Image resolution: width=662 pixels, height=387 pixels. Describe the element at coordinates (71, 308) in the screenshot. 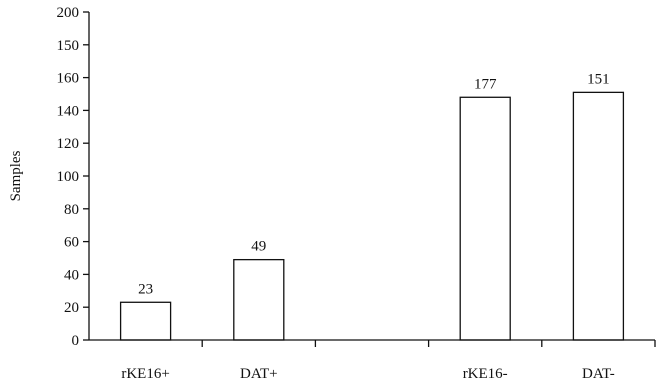

I see `y-tick-label: 20` at that location.